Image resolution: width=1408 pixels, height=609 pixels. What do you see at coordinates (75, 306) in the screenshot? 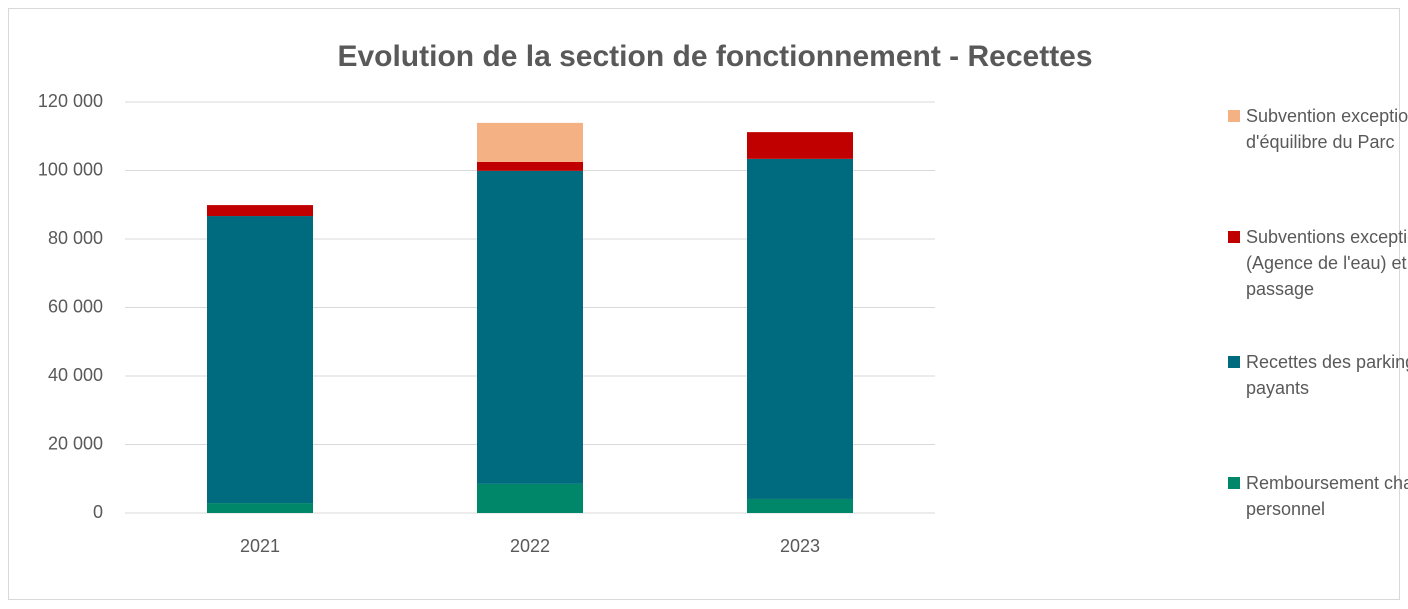
I see `y-tick-label: 60 000` at bounding box center [75, 306].